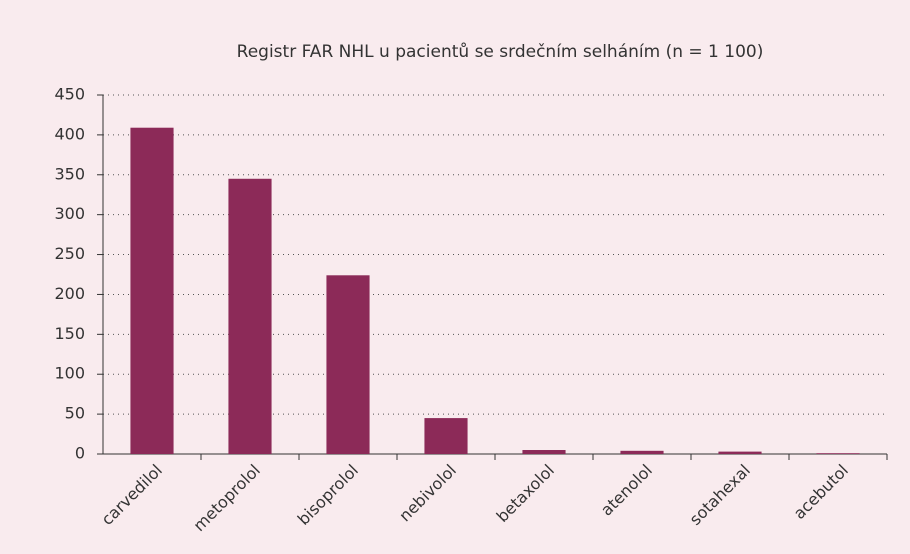 The height and width of the screenshot is (554, 910). I want to click on y-tick-label: 300, so click(69, 213).